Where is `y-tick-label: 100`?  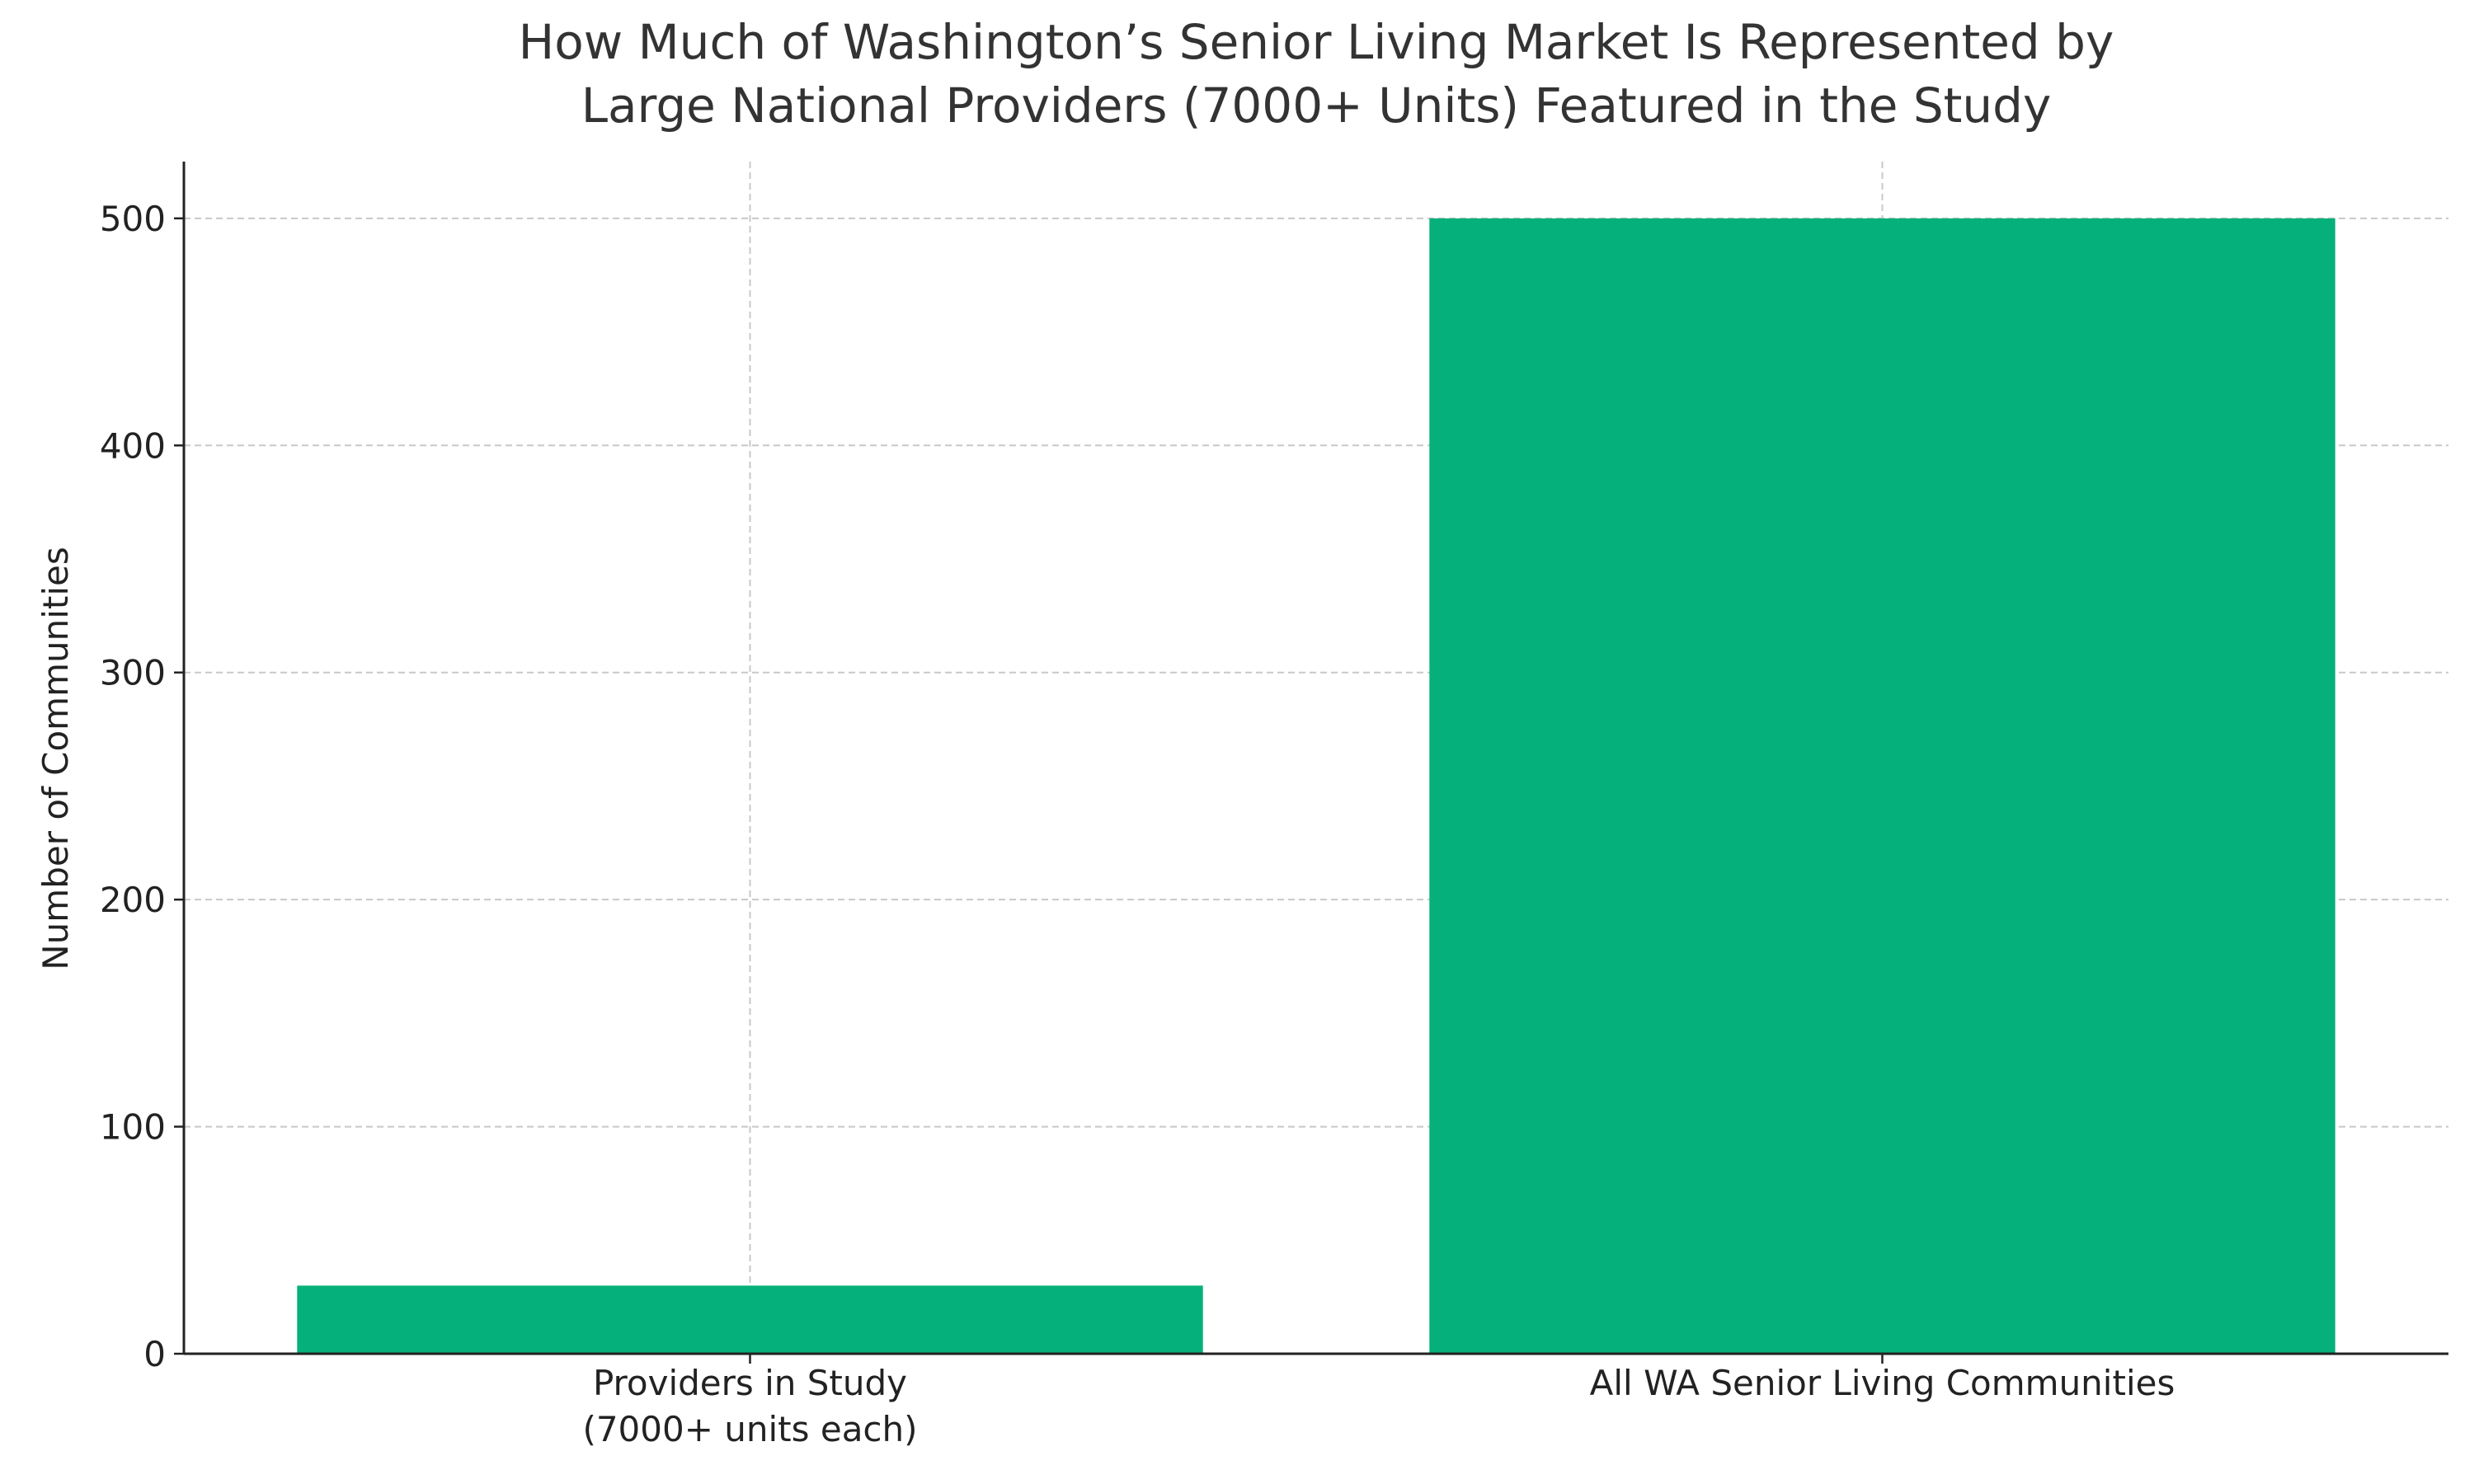 y-tick-label: 100 is located at coordinates (133, 1127).